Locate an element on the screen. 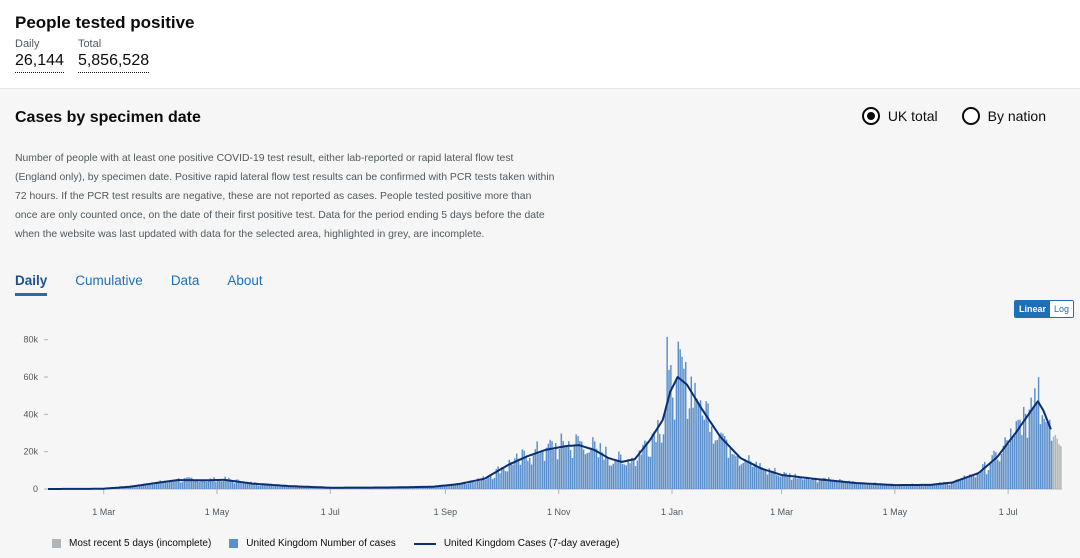 Image resolution: width=1080 pixels, height=558 pixels. scale-linear-button: Linear is located at coordinates (1032, 309).